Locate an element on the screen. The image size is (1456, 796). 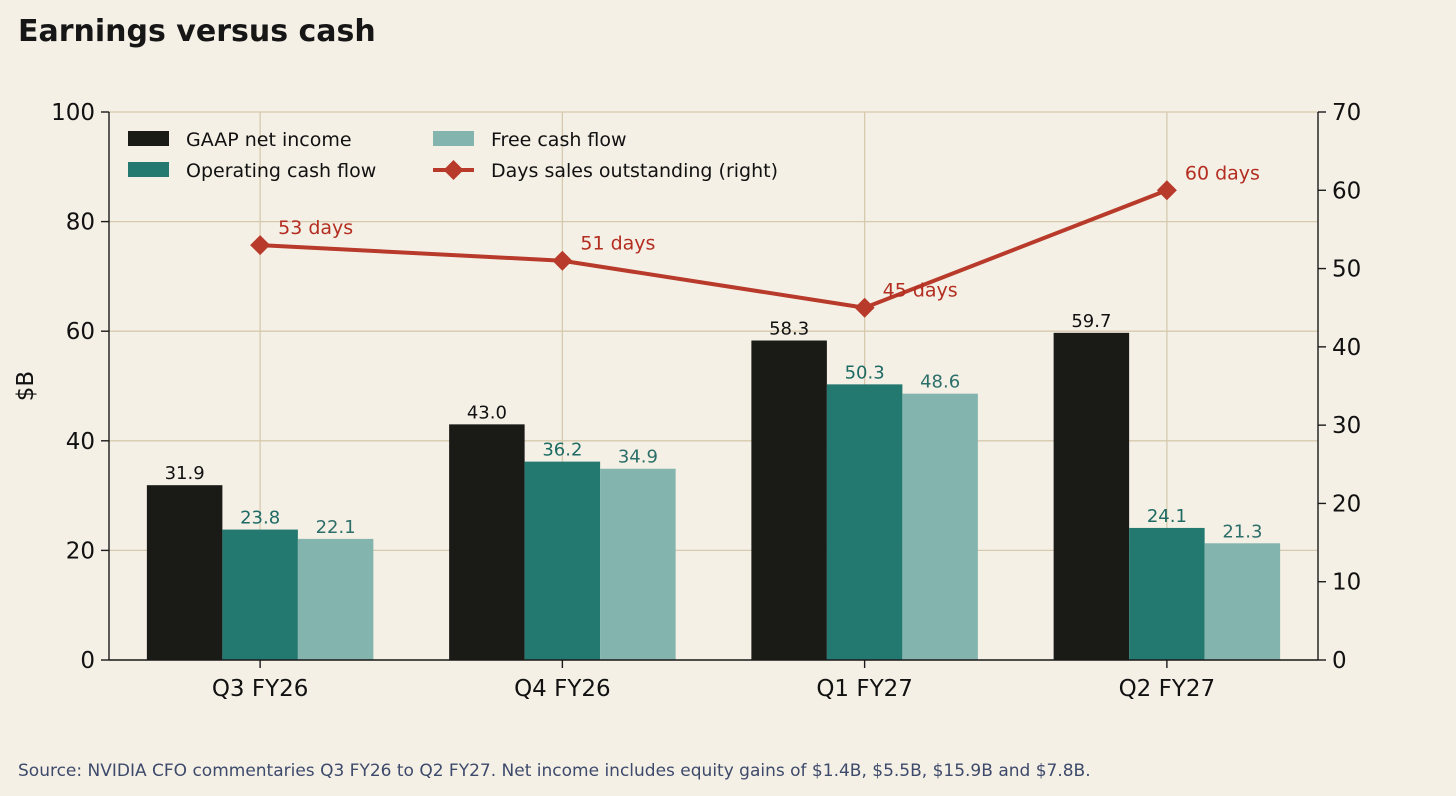
dso-value-label: 51 days is located at coordinates (617, 244).